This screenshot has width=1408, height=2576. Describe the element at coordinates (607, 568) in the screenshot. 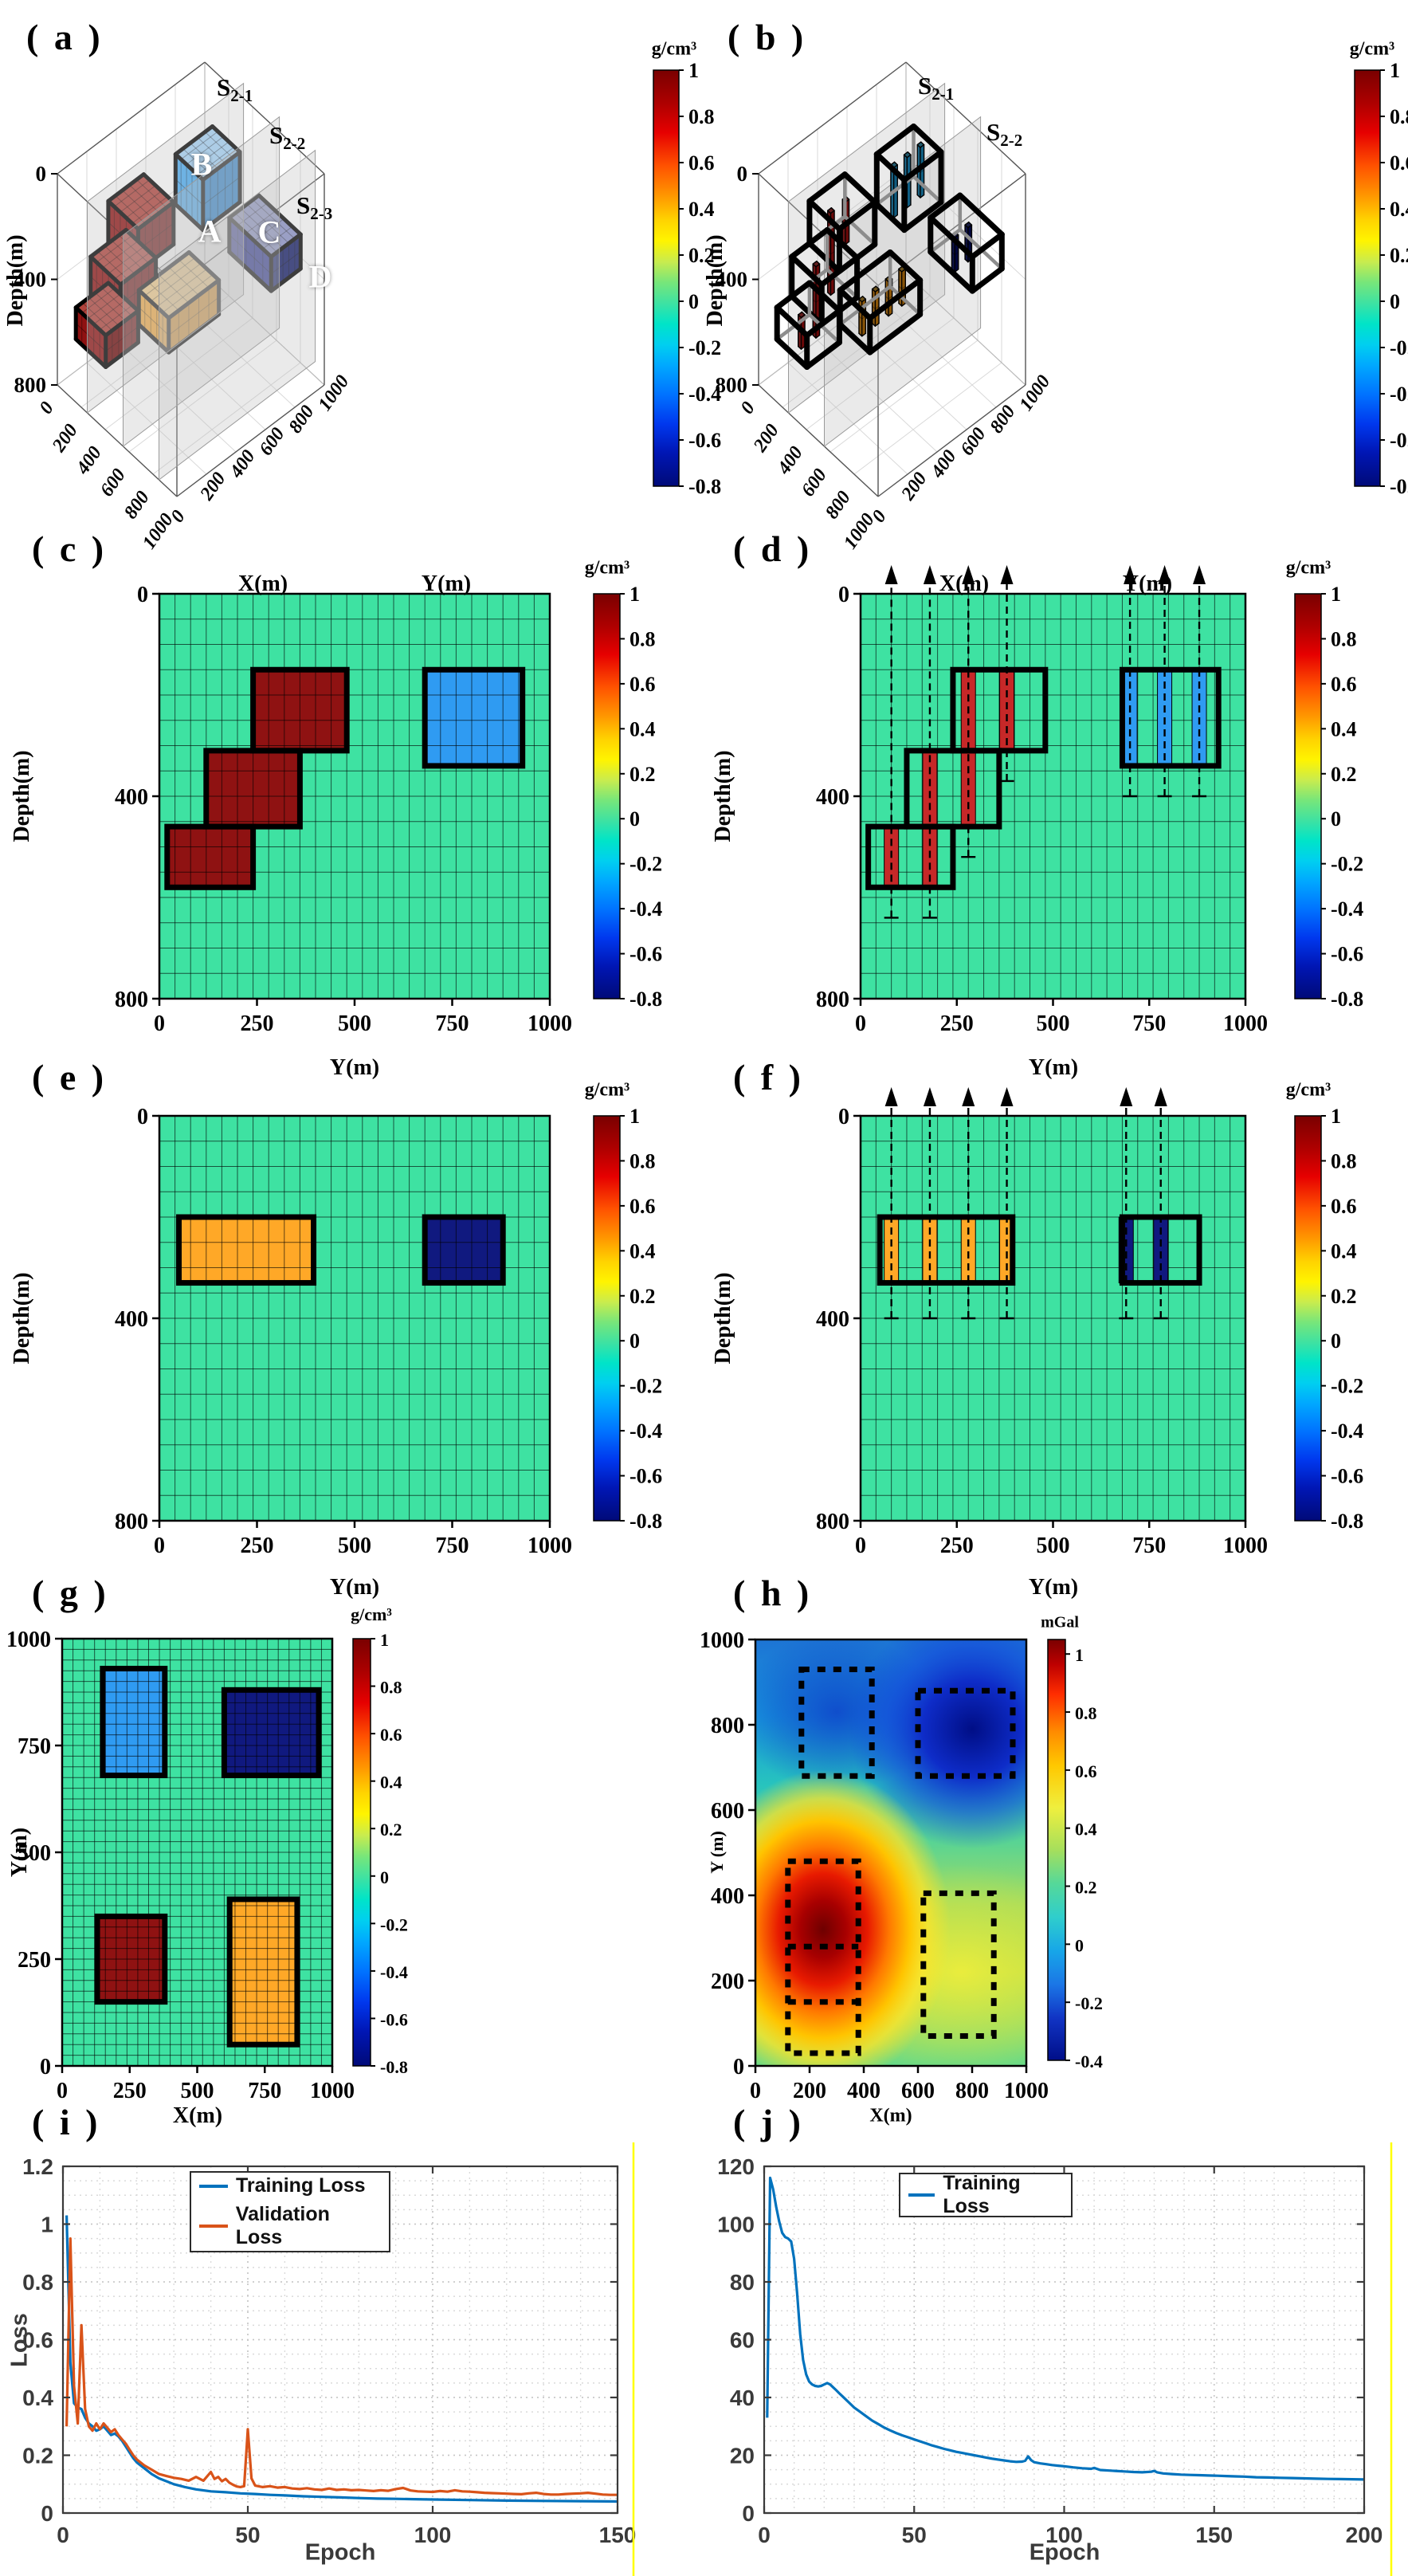

I see `colorbar-c-unit: g/cm³` at that location.